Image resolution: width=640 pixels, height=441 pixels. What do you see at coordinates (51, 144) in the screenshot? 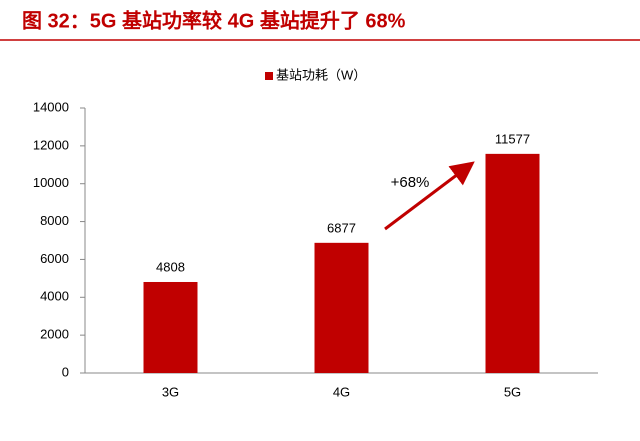
I see `y-tick-label: 12000` at bounding box center [51, 144].